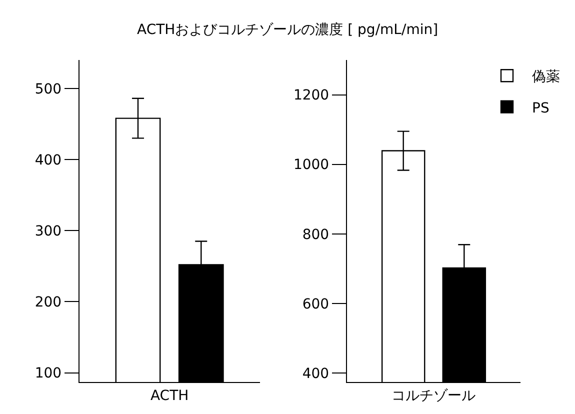 This screenshot has width=575, height=414. I want to click on x-tick-label: ACTH, so click(169, 396).